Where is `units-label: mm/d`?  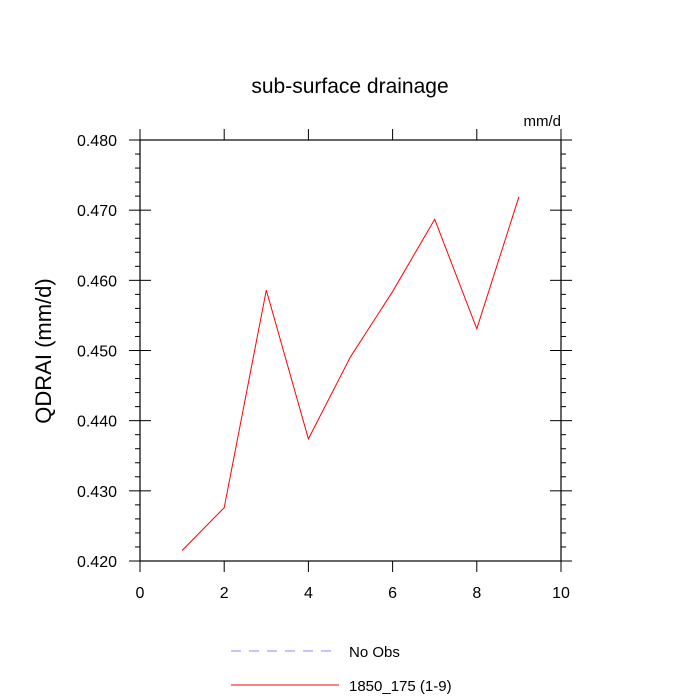 units-label: mm/d is located at coordinates (543, 121).